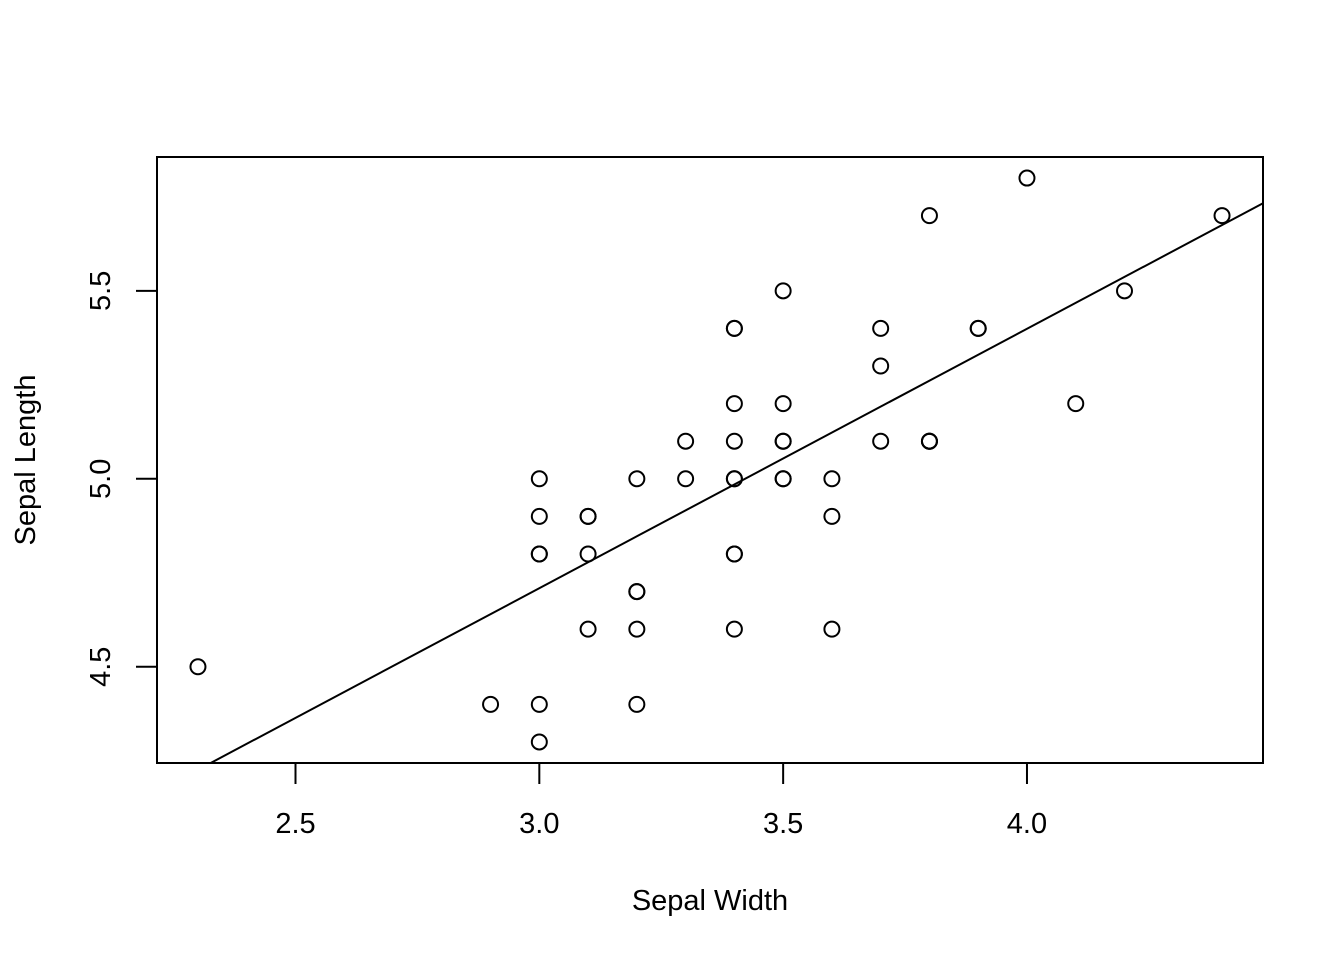  Describe the element at coordinates (539, 824) in the screenshot. I see `x-tick-label: 3.0` at that location.